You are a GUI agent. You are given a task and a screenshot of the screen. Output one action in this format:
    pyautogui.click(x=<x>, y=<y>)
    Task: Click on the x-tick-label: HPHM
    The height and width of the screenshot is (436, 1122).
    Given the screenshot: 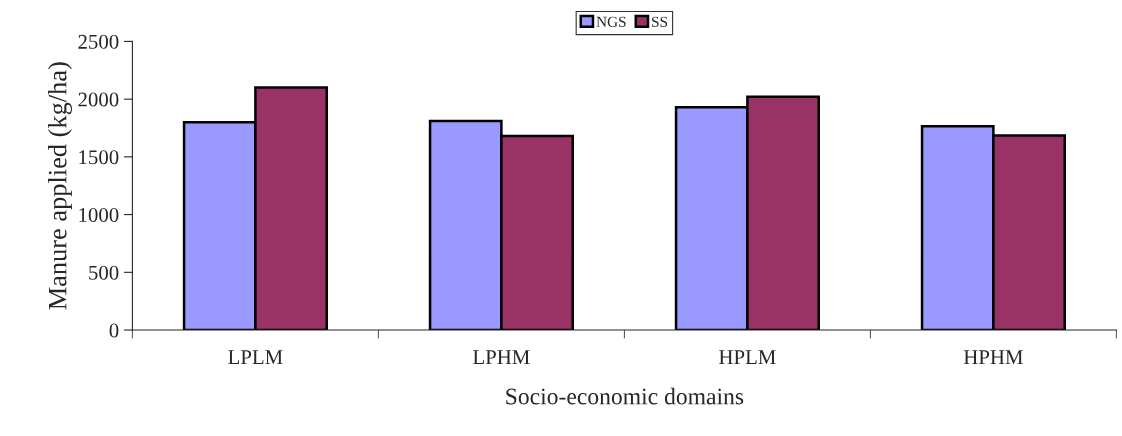 What is the action you would take?
    pyautogui.click(x=993, y=357)
    